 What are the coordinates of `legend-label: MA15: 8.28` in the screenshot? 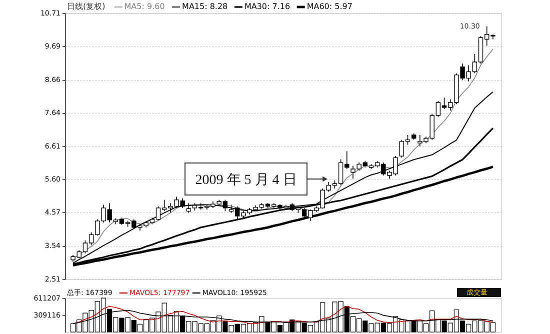 It's located at (205, 6).